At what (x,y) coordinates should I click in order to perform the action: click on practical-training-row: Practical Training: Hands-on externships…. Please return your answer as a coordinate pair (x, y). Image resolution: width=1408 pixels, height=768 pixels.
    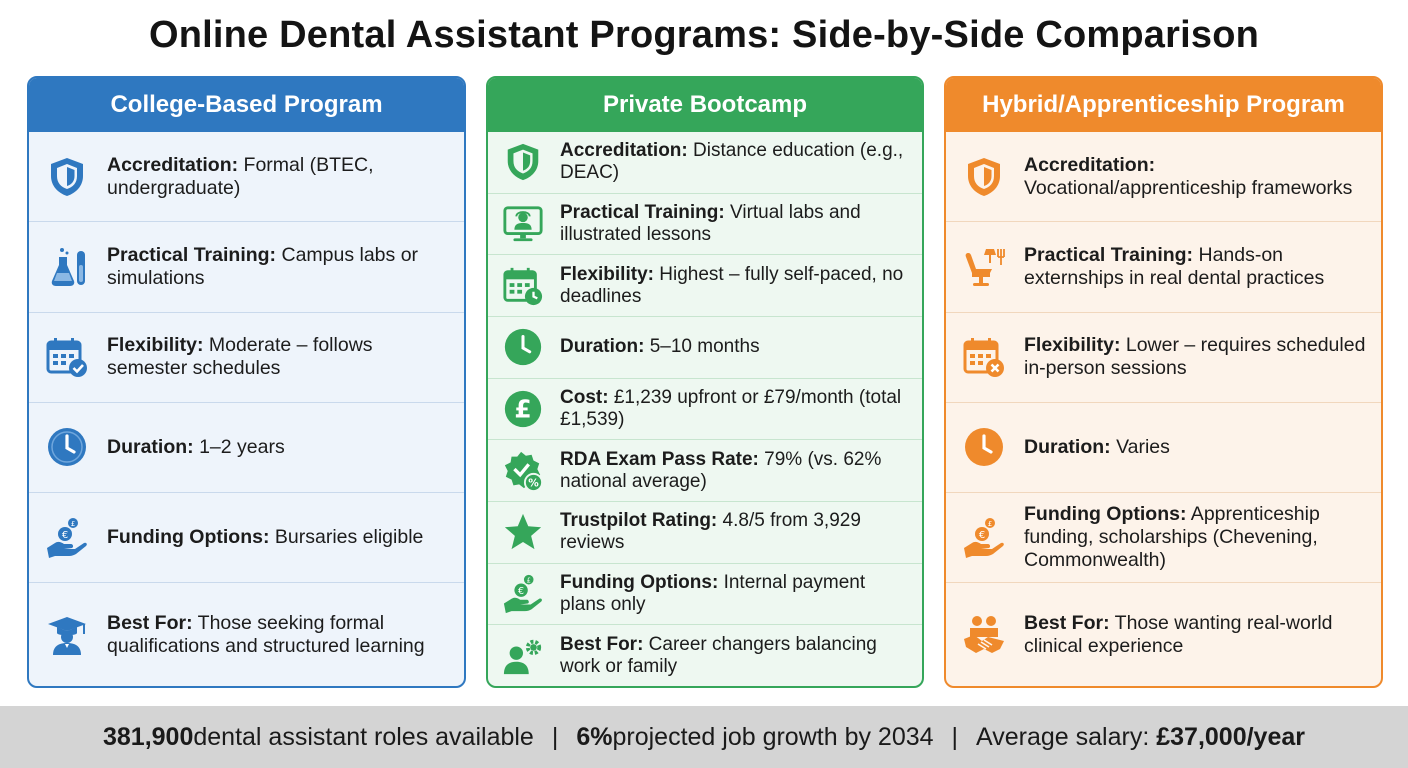
    Looking at the image, I should click on (1163, 266).